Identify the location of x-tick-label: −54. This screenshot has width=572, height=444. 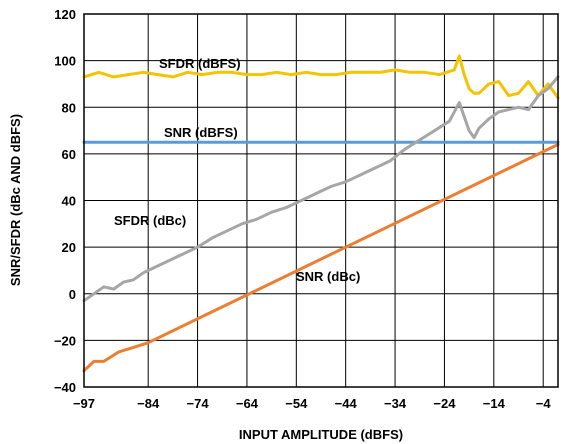
(296, 403).